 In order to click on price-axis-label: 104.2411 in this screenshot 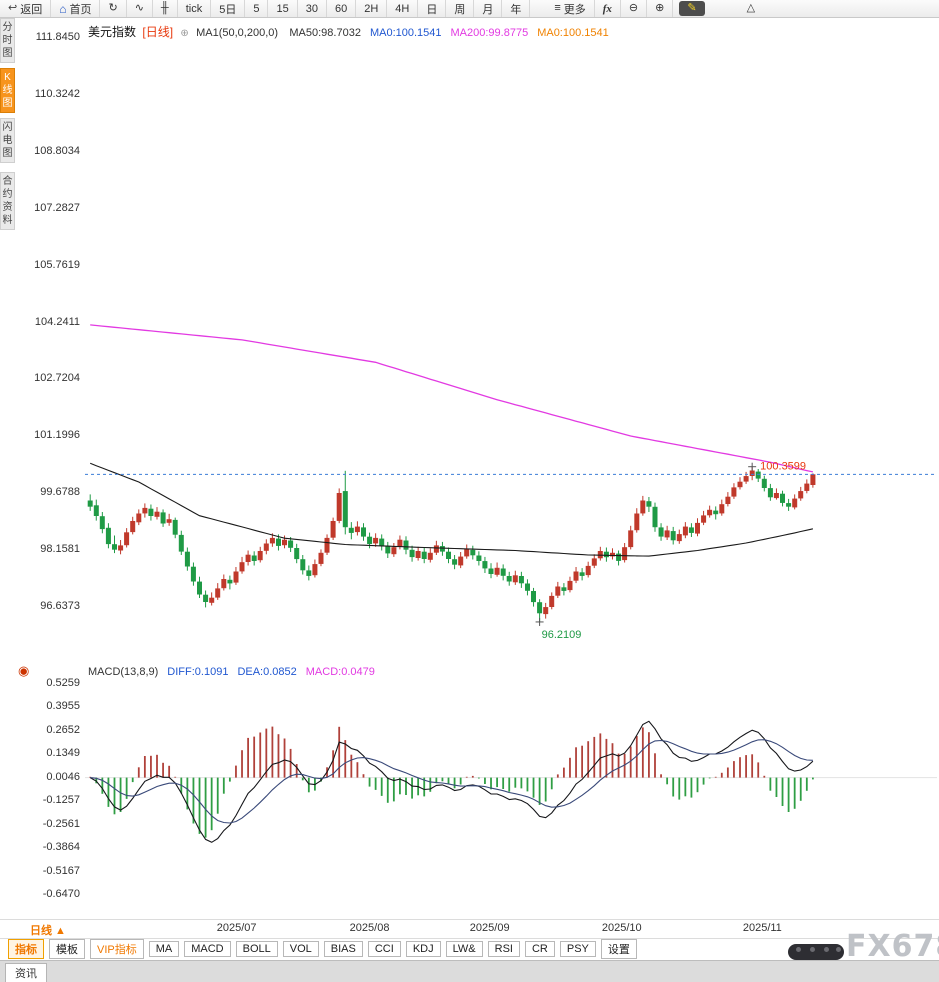, I will do `click(57, 321)`.